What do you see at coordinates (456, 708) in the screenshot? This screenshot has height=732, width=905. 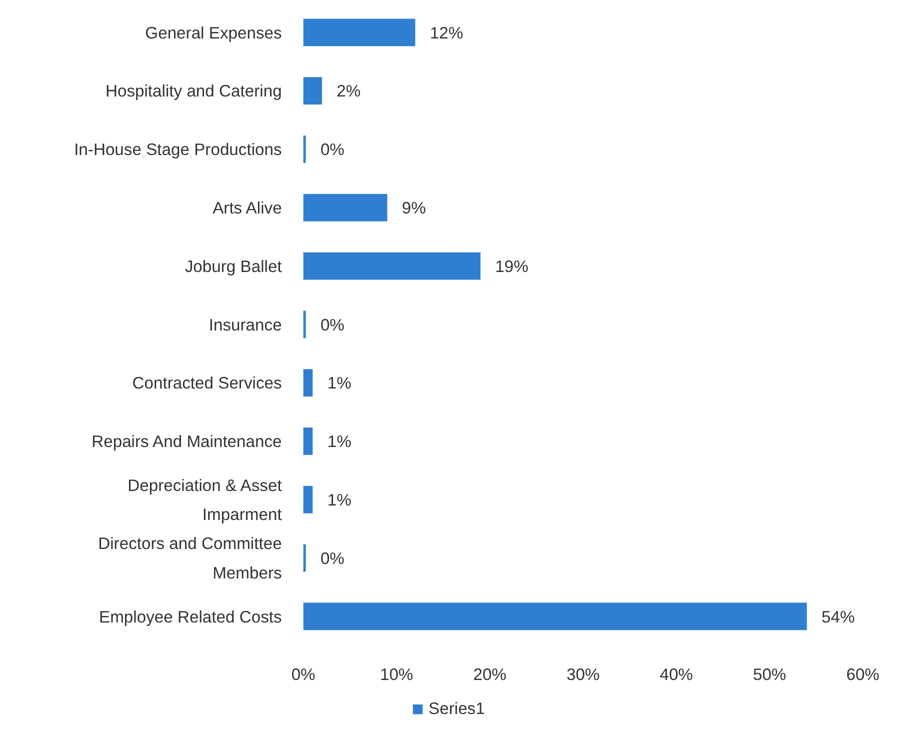 I see `legend-label: Series1` at bounding box center [456, 708].